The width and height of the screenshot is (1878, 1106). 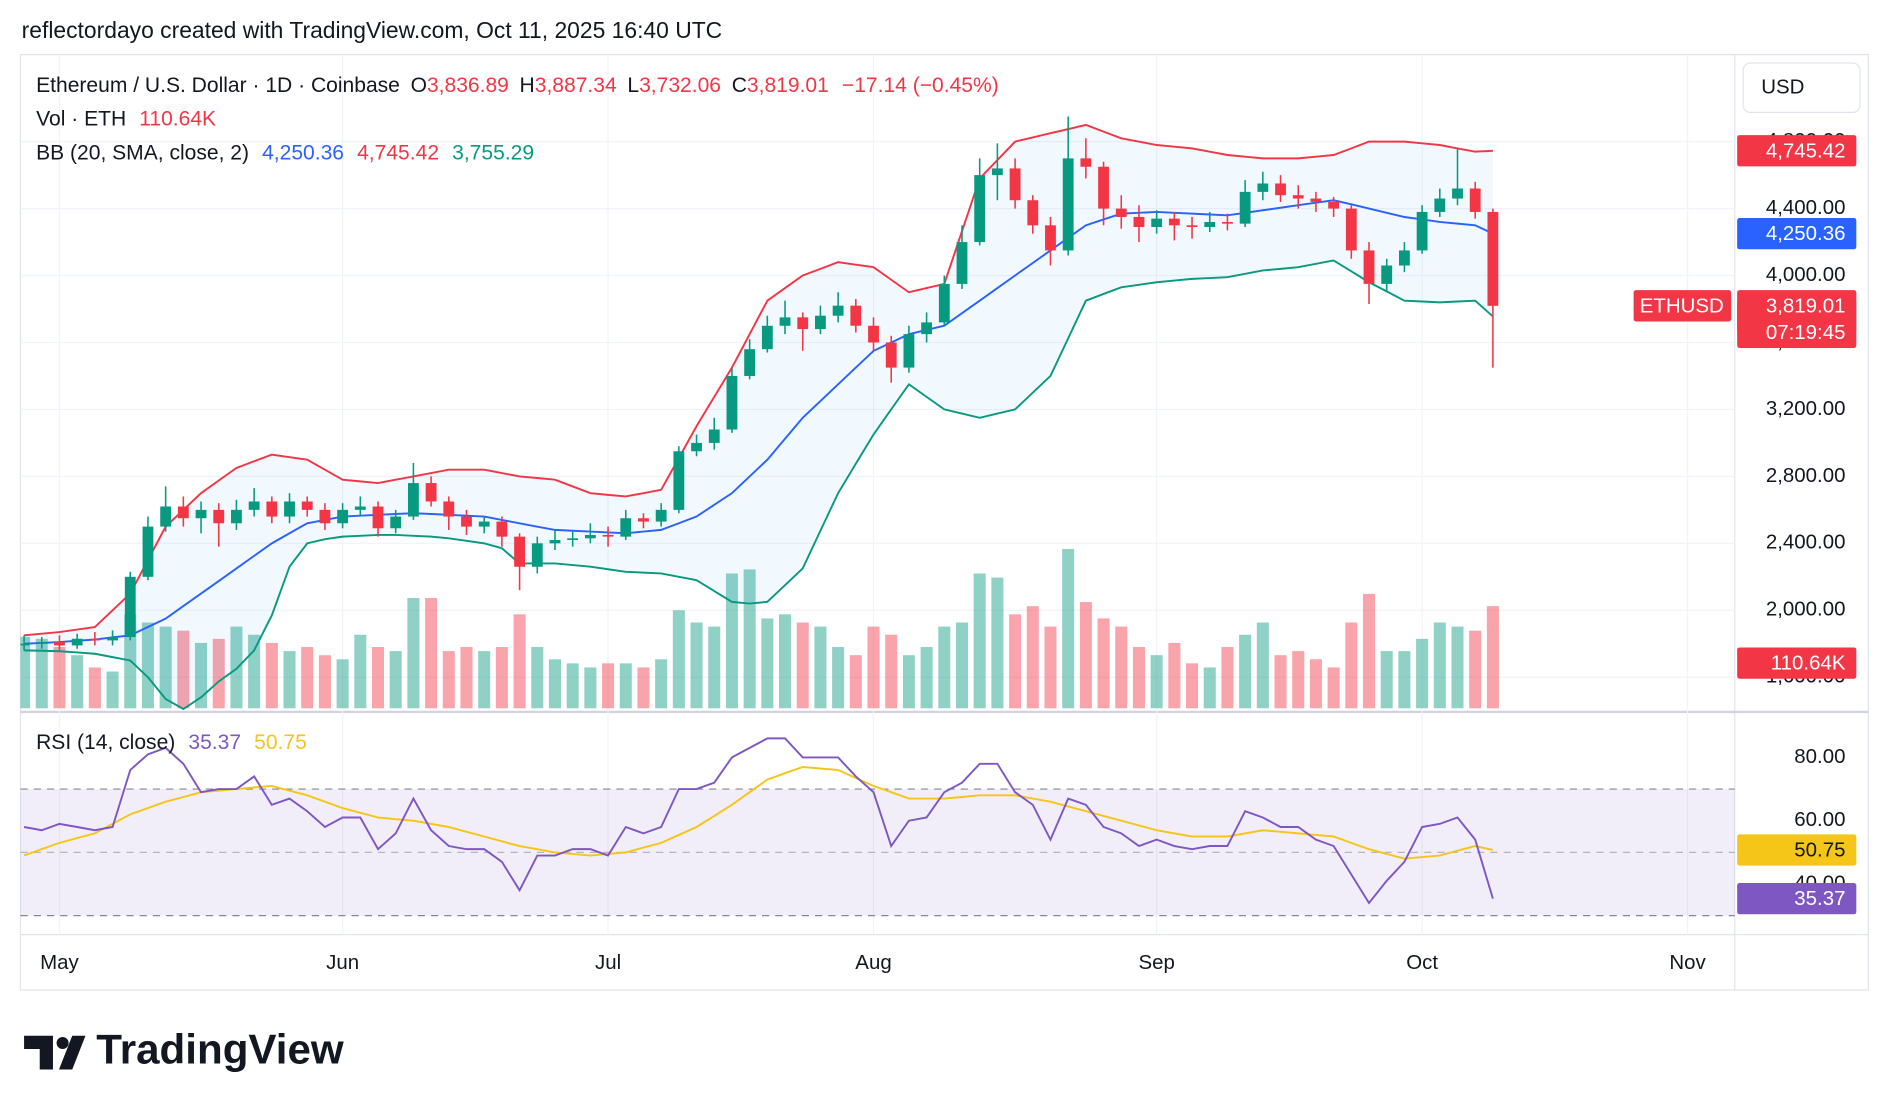 I want to click on currency-button, so click(x=1801, y=87).